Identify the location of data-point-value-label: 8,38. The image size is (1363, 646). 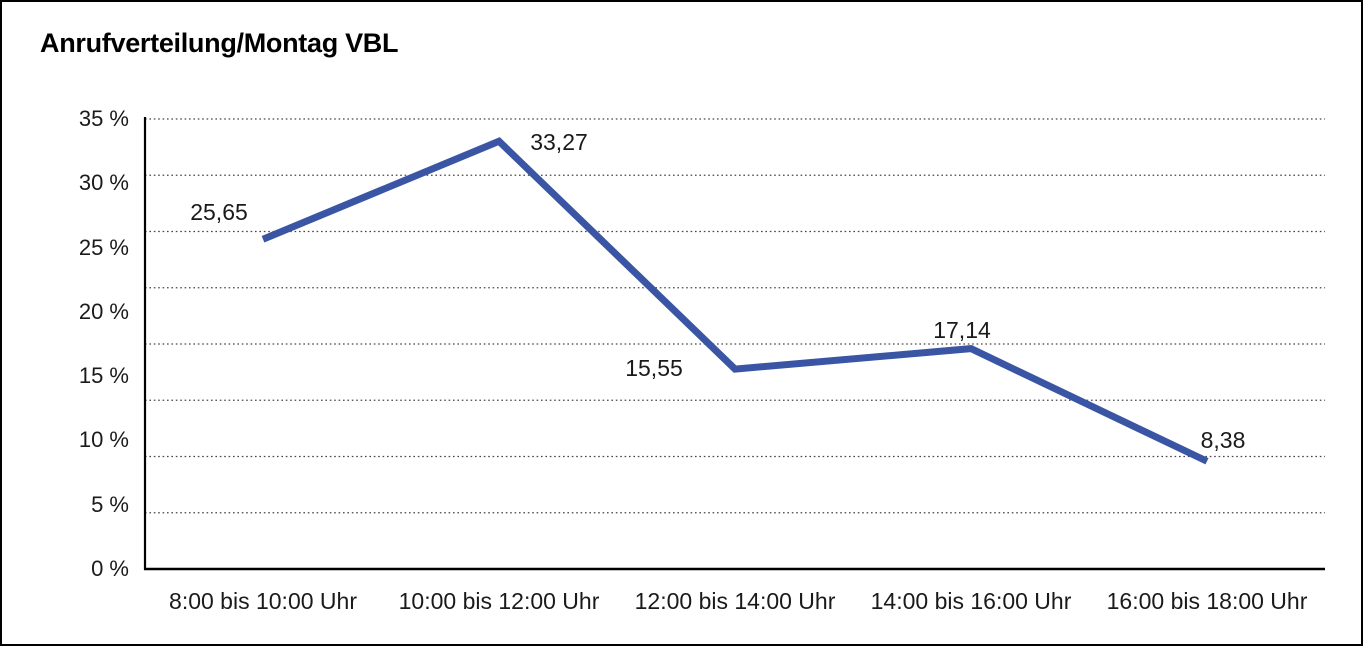
(1223, 440).